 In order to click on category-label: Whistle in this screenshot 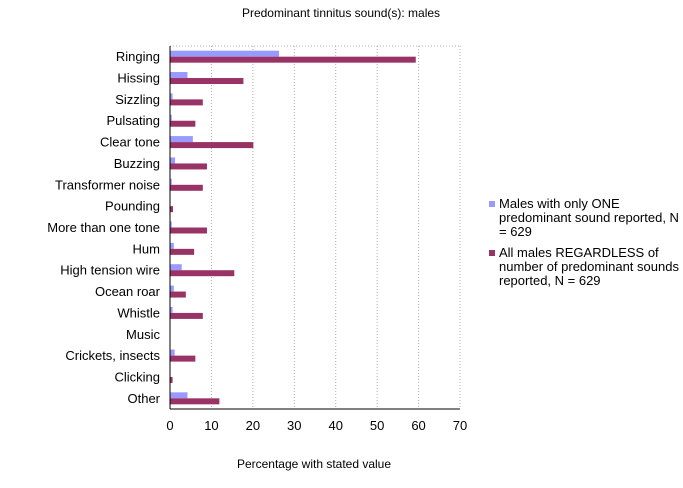, I will do `click(138, 312)`.